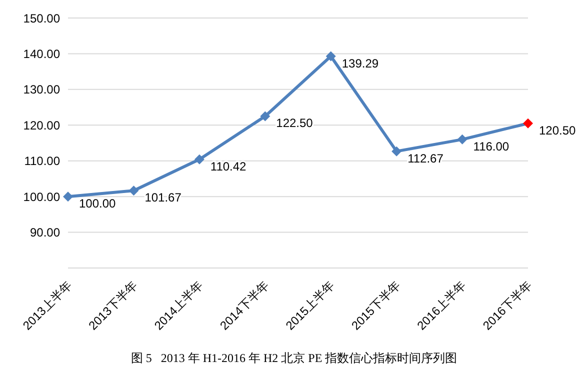 The width and height of the screenshot is (588, 386). Describe the element at coordinates (557, 130) in the screenshot. I see `data-label: 120.50` at that location.